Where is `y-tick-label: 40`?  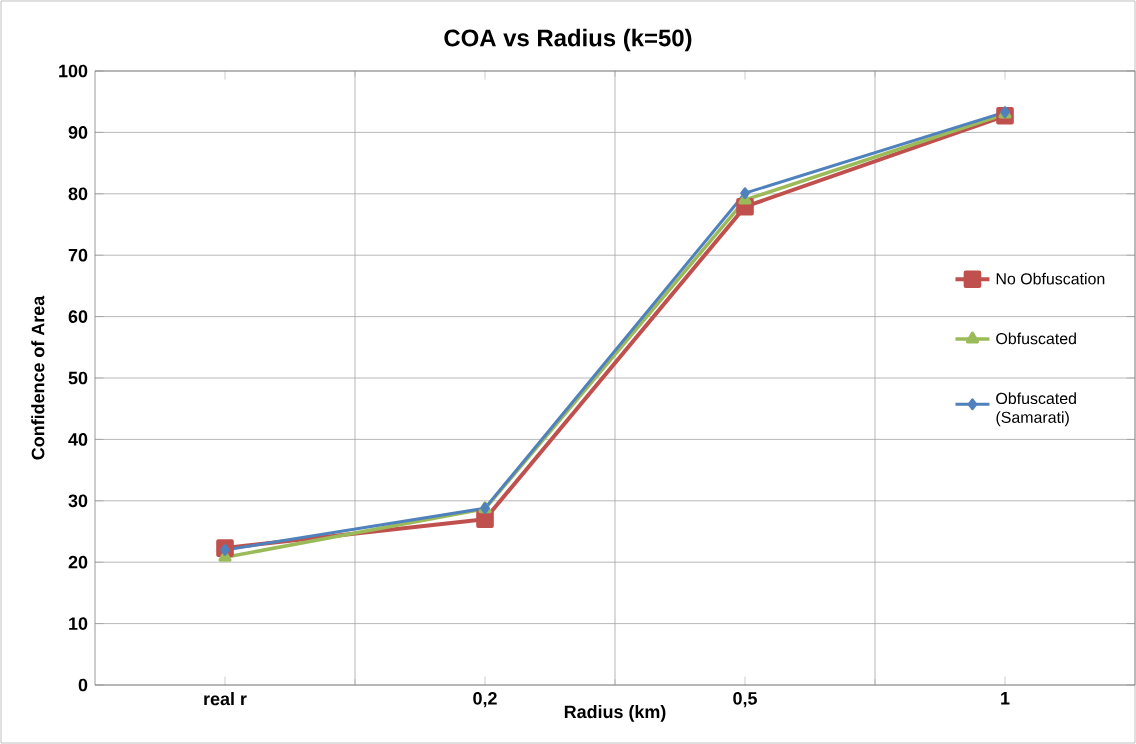 y-tick-label: 40 is located at coordinates (78, 439).